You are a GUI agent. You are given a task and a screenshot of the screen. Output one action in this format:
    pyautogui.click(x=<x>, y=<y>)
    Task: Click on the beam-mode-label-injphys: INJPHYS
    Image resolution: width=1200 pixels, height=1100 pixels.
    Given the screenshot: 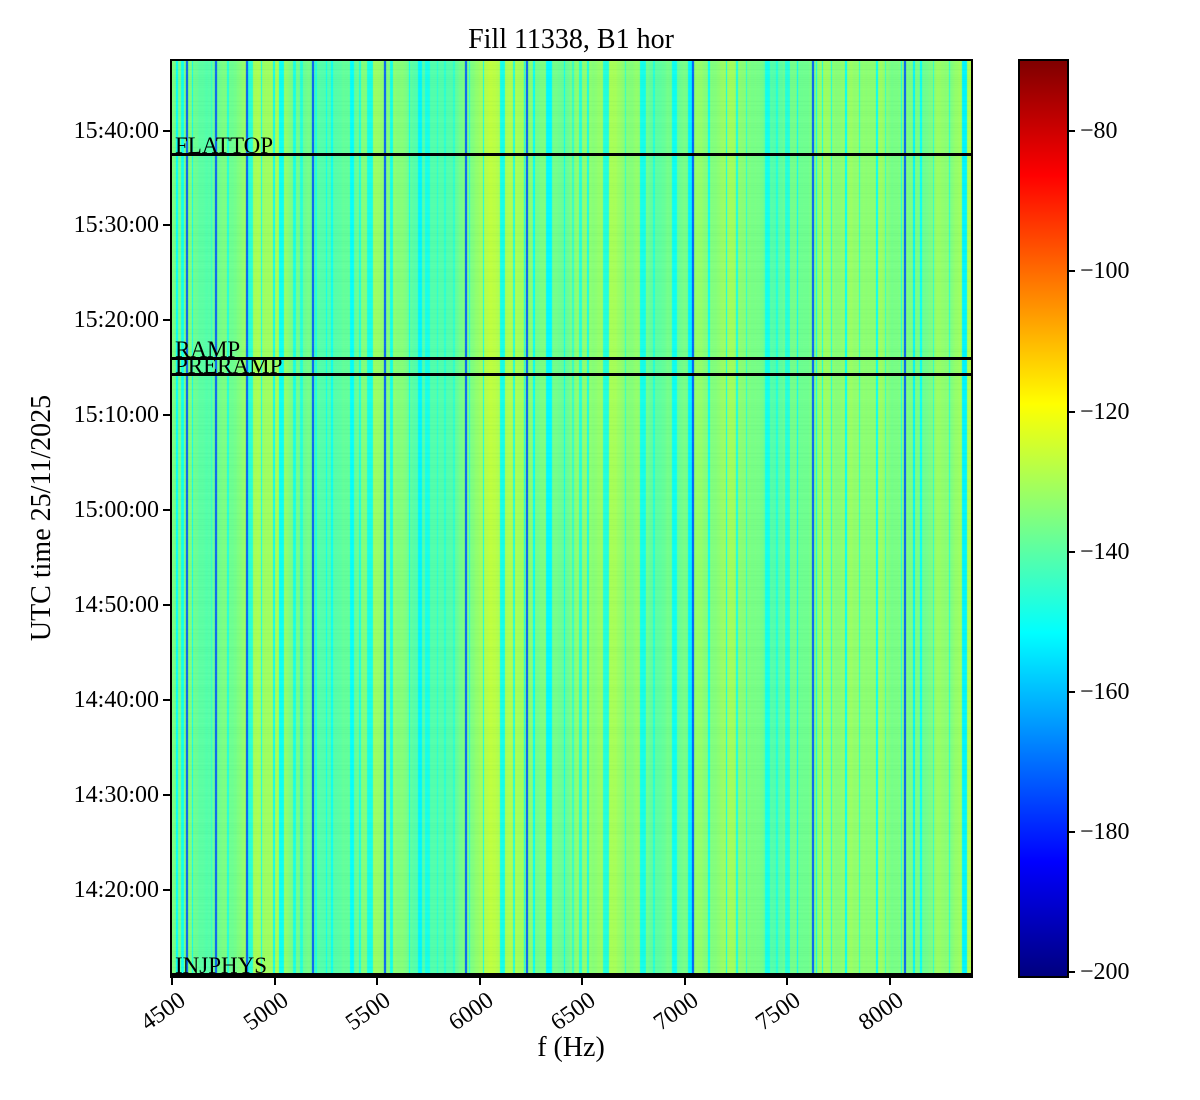 What is the action you would take?
    pyautogui.click(x=221, y=965)
    